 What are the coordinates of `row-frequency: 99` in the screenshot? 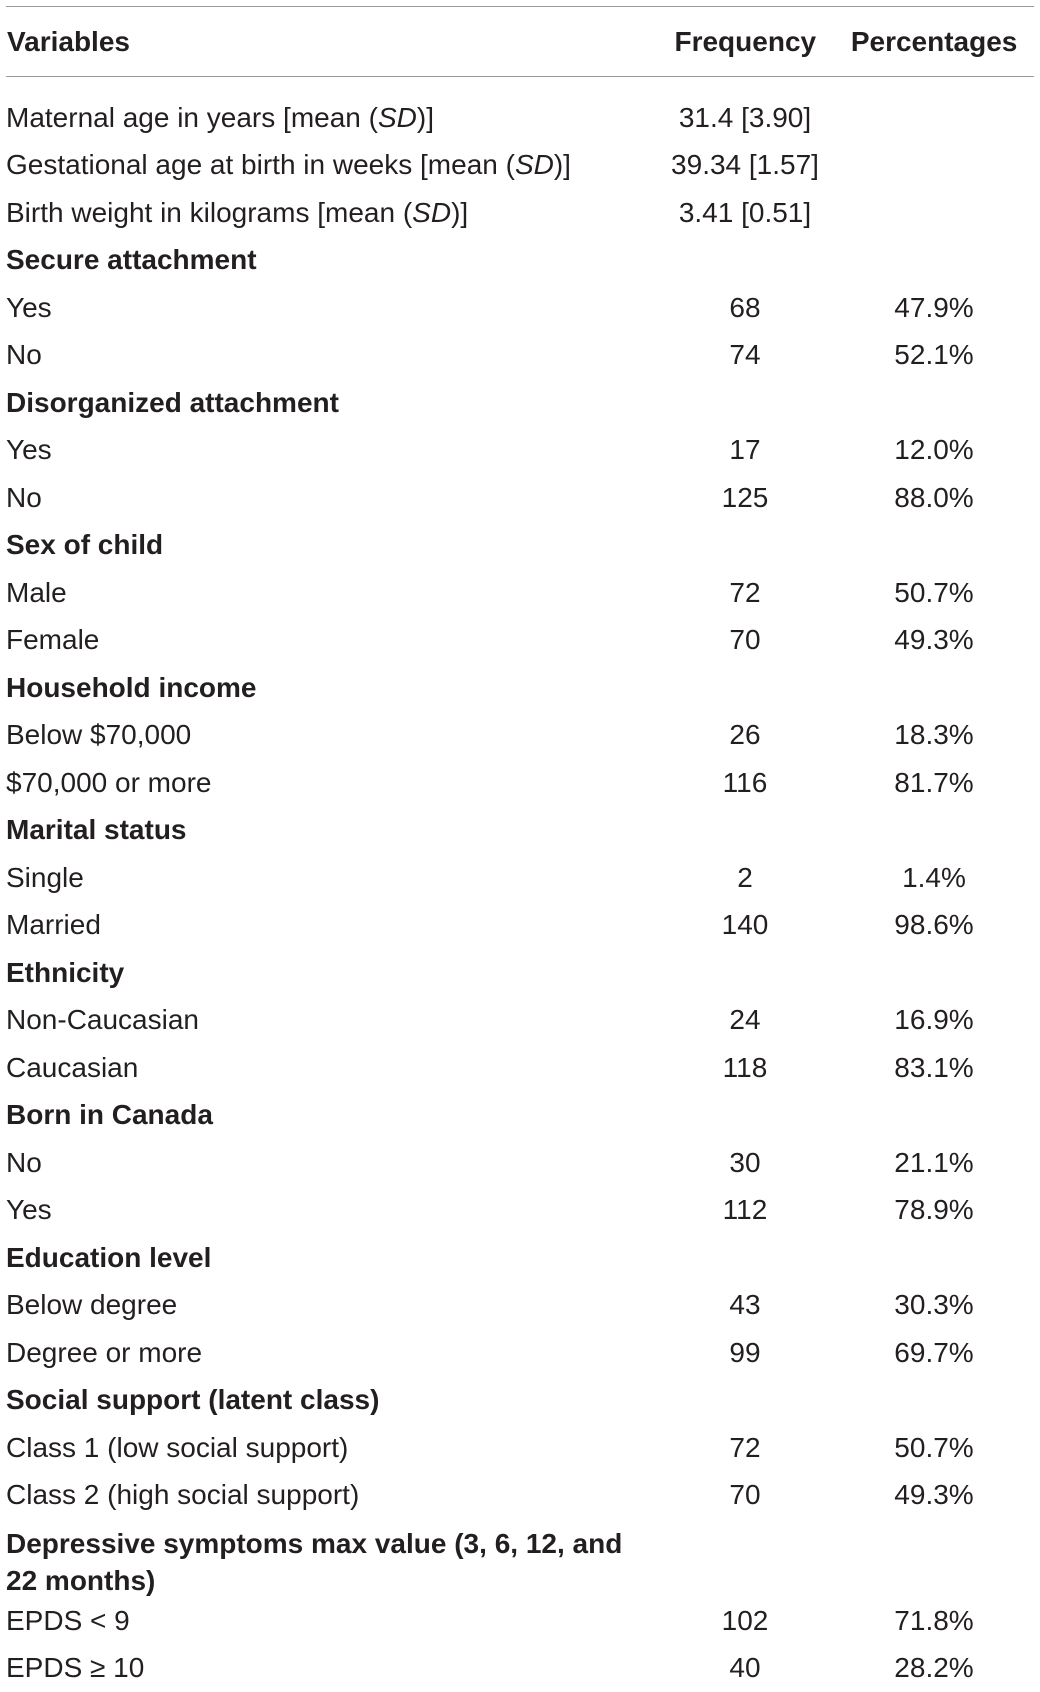 It's located at (745, 1353).